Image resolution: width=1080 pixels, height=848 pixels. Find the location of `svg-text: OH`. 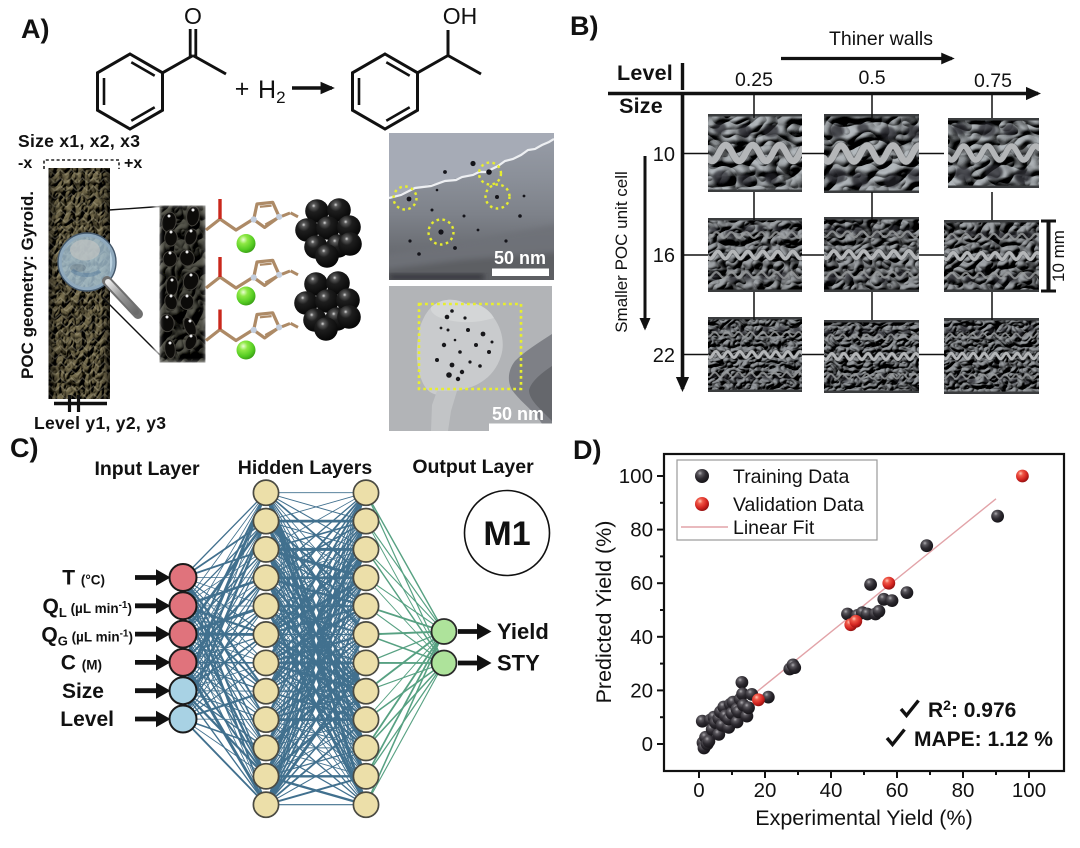

svg-text: OH is located at coordinates (460, 16).